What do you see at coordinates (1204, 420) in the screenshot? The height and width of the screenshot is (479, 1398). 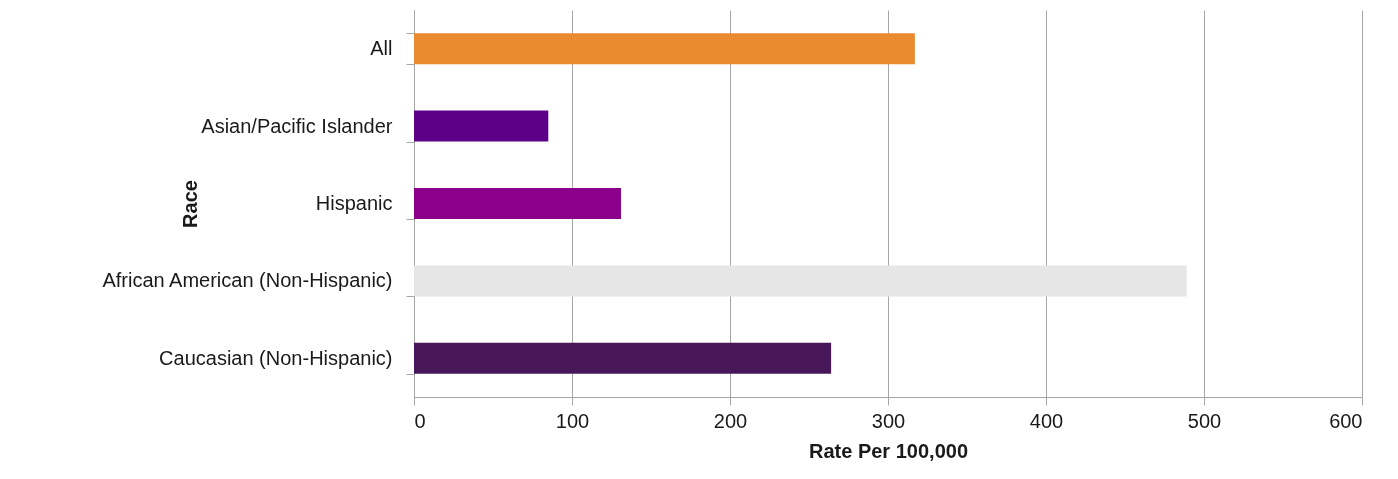 I see `x-tick-label: 500` at bounding box center [1204, 420].